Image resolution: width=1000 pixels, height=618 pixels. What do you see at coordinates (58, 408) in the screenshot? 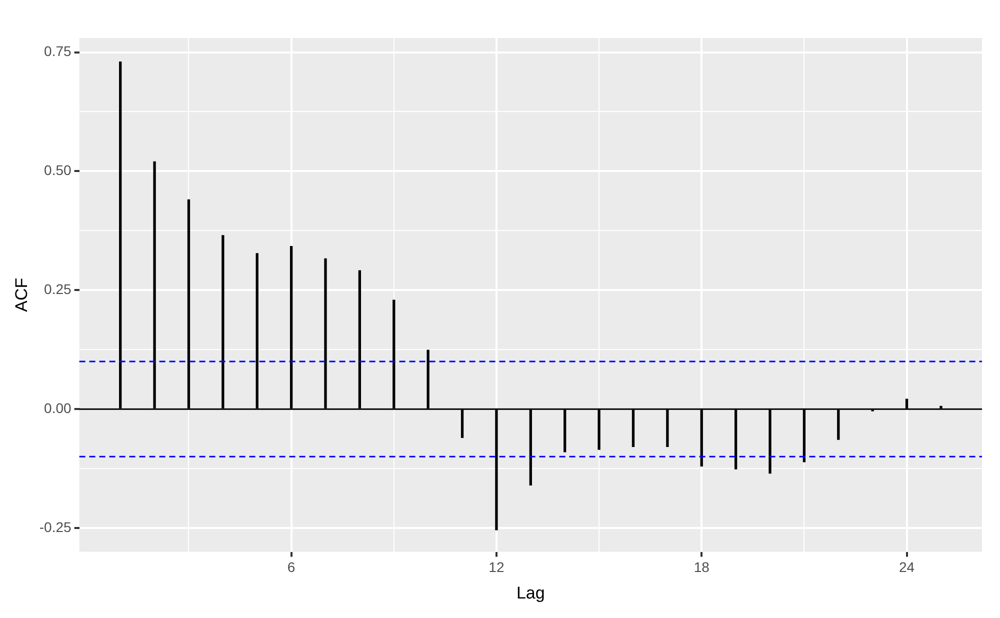
I see `y-tick-label: 0.00` at bounding box center [58, 408].